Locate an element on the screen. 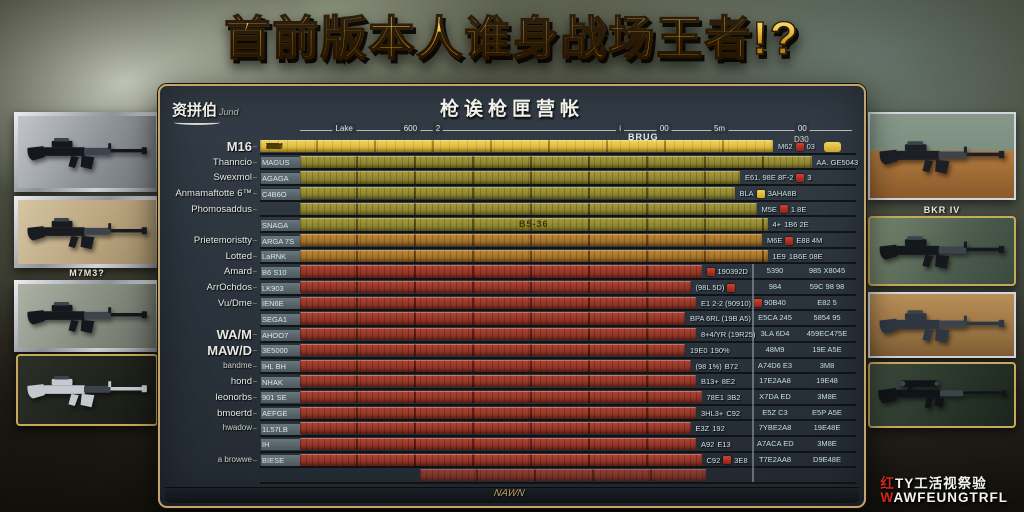 The image size is (1024, 512). bar-segment-text: 1F is located at coordinates (271, 146).